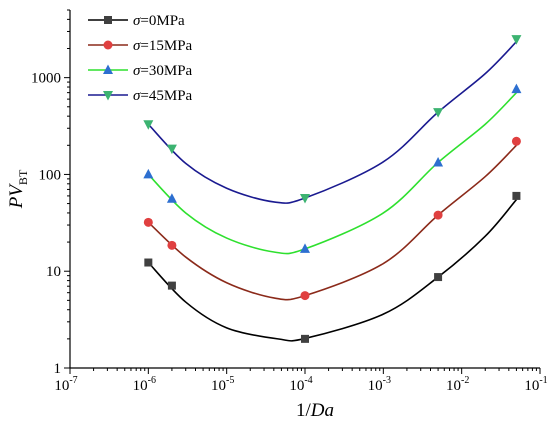  I want to click on legend-label: σ=30MPa, so click(163, 71).